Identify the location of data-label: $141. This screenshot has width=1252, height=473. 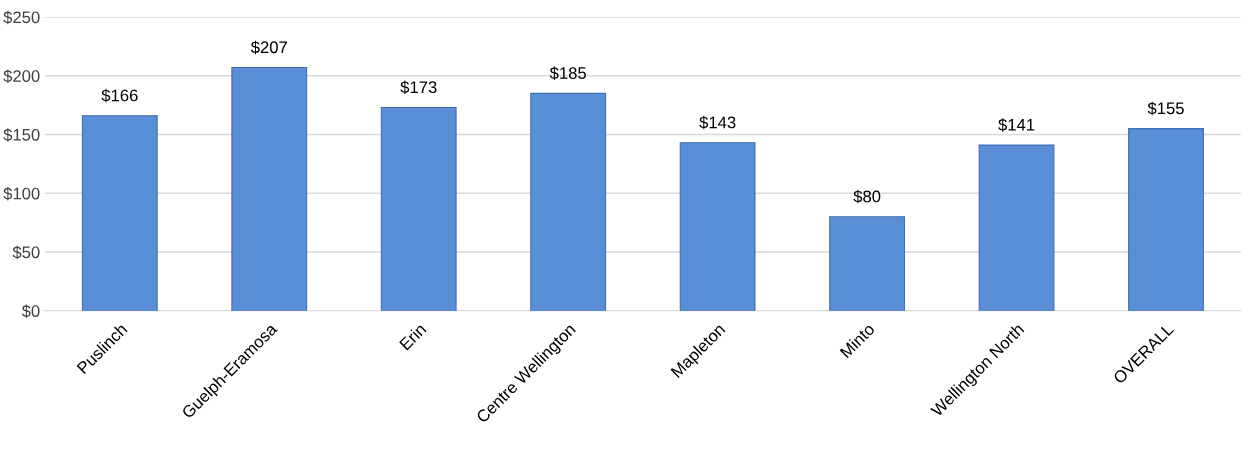
(1016, 125).